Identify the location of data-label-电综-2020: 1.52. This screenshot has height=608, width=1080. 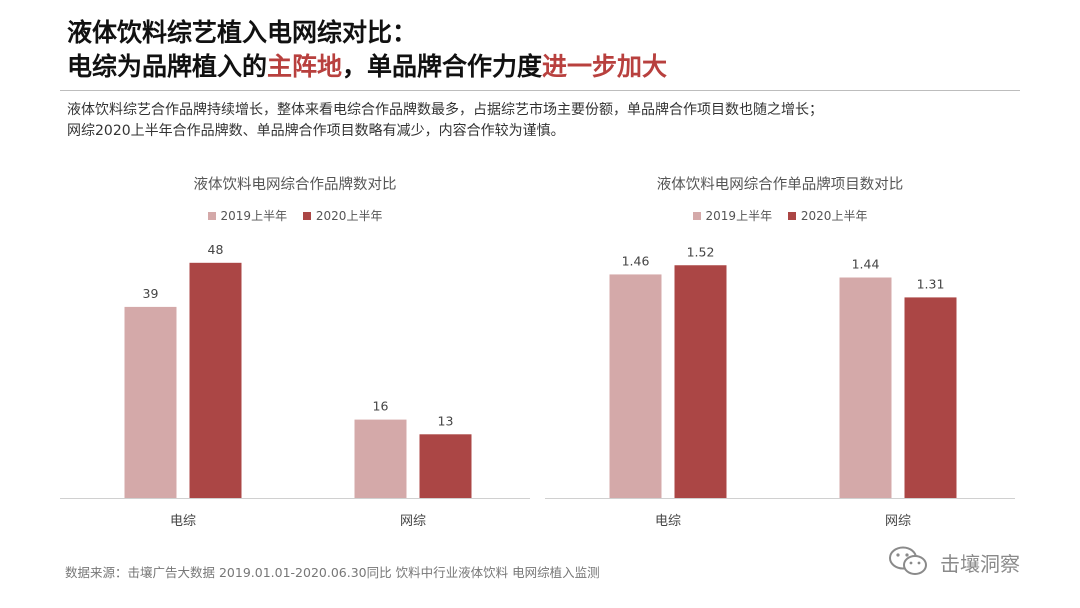
(701, 251).